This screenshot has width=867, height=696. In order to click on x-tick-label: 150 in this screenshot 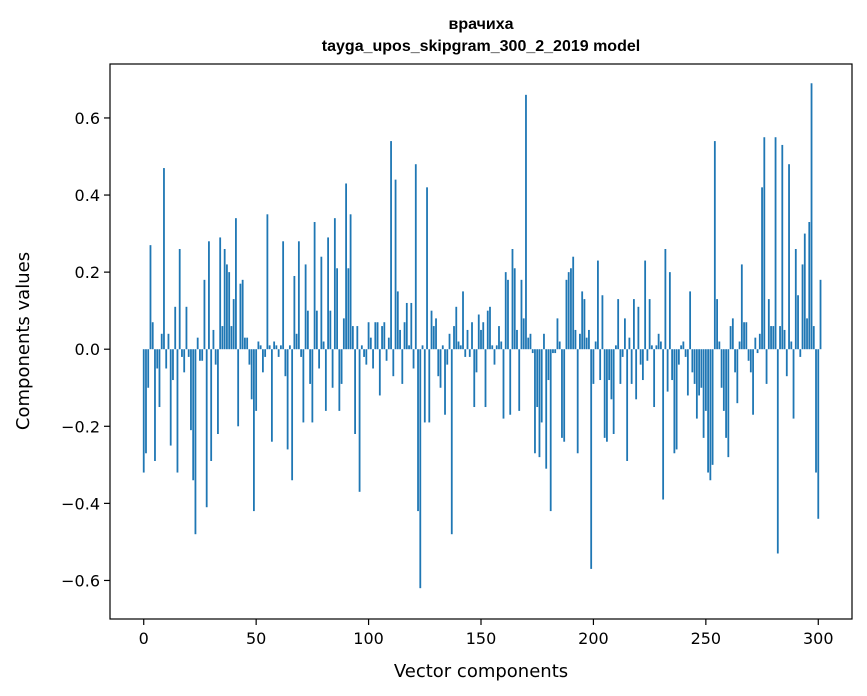, I will do `click(481, 638)`.